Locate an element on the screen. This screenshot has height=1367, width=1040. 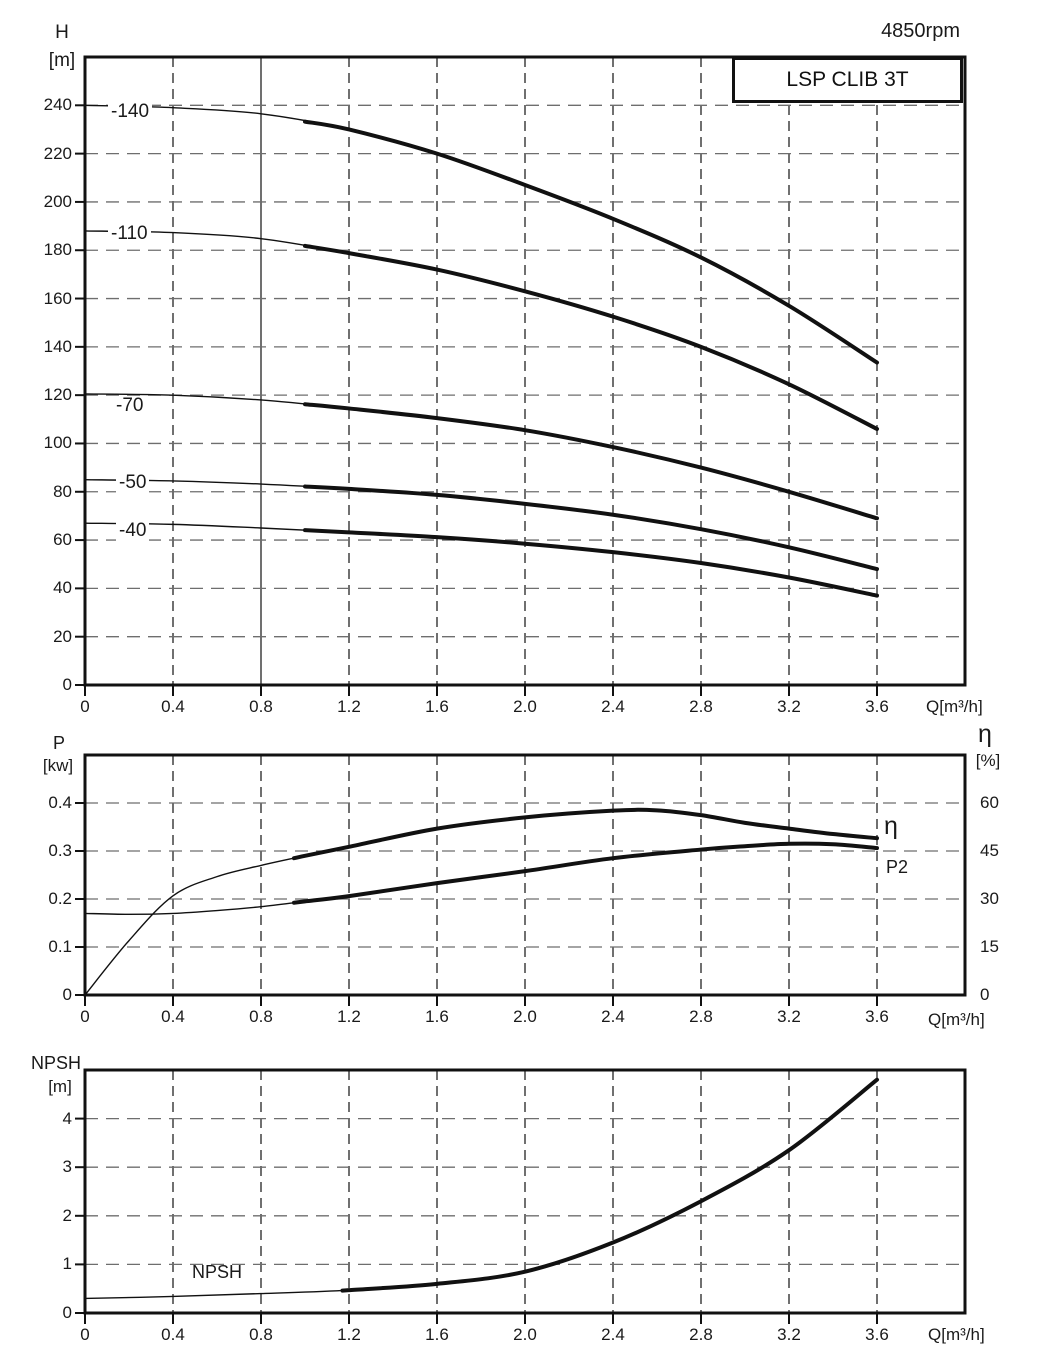
y-right-tick-label: 45 is located at coordinates (989, 850).